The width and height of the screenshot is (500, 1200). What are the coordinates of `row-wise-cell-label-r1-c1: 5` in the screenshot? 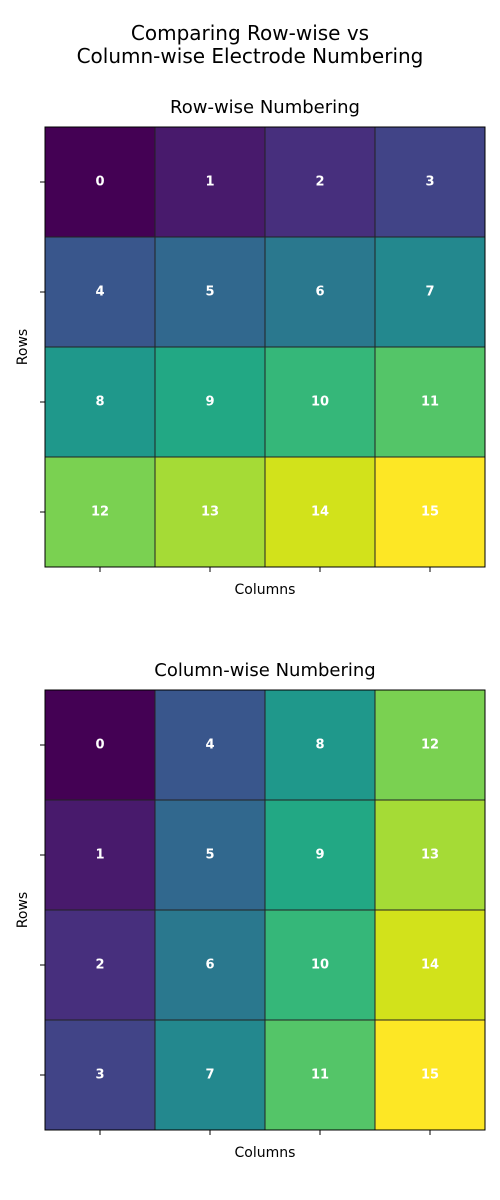 It's located at (209, 292).